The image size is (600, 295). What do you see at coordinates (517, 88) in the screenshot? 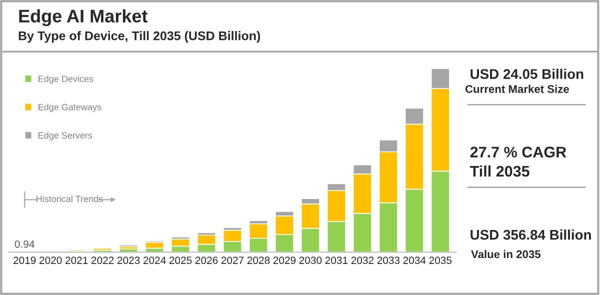
I see `text: Current Market Size` at bounding box center [517, 88].